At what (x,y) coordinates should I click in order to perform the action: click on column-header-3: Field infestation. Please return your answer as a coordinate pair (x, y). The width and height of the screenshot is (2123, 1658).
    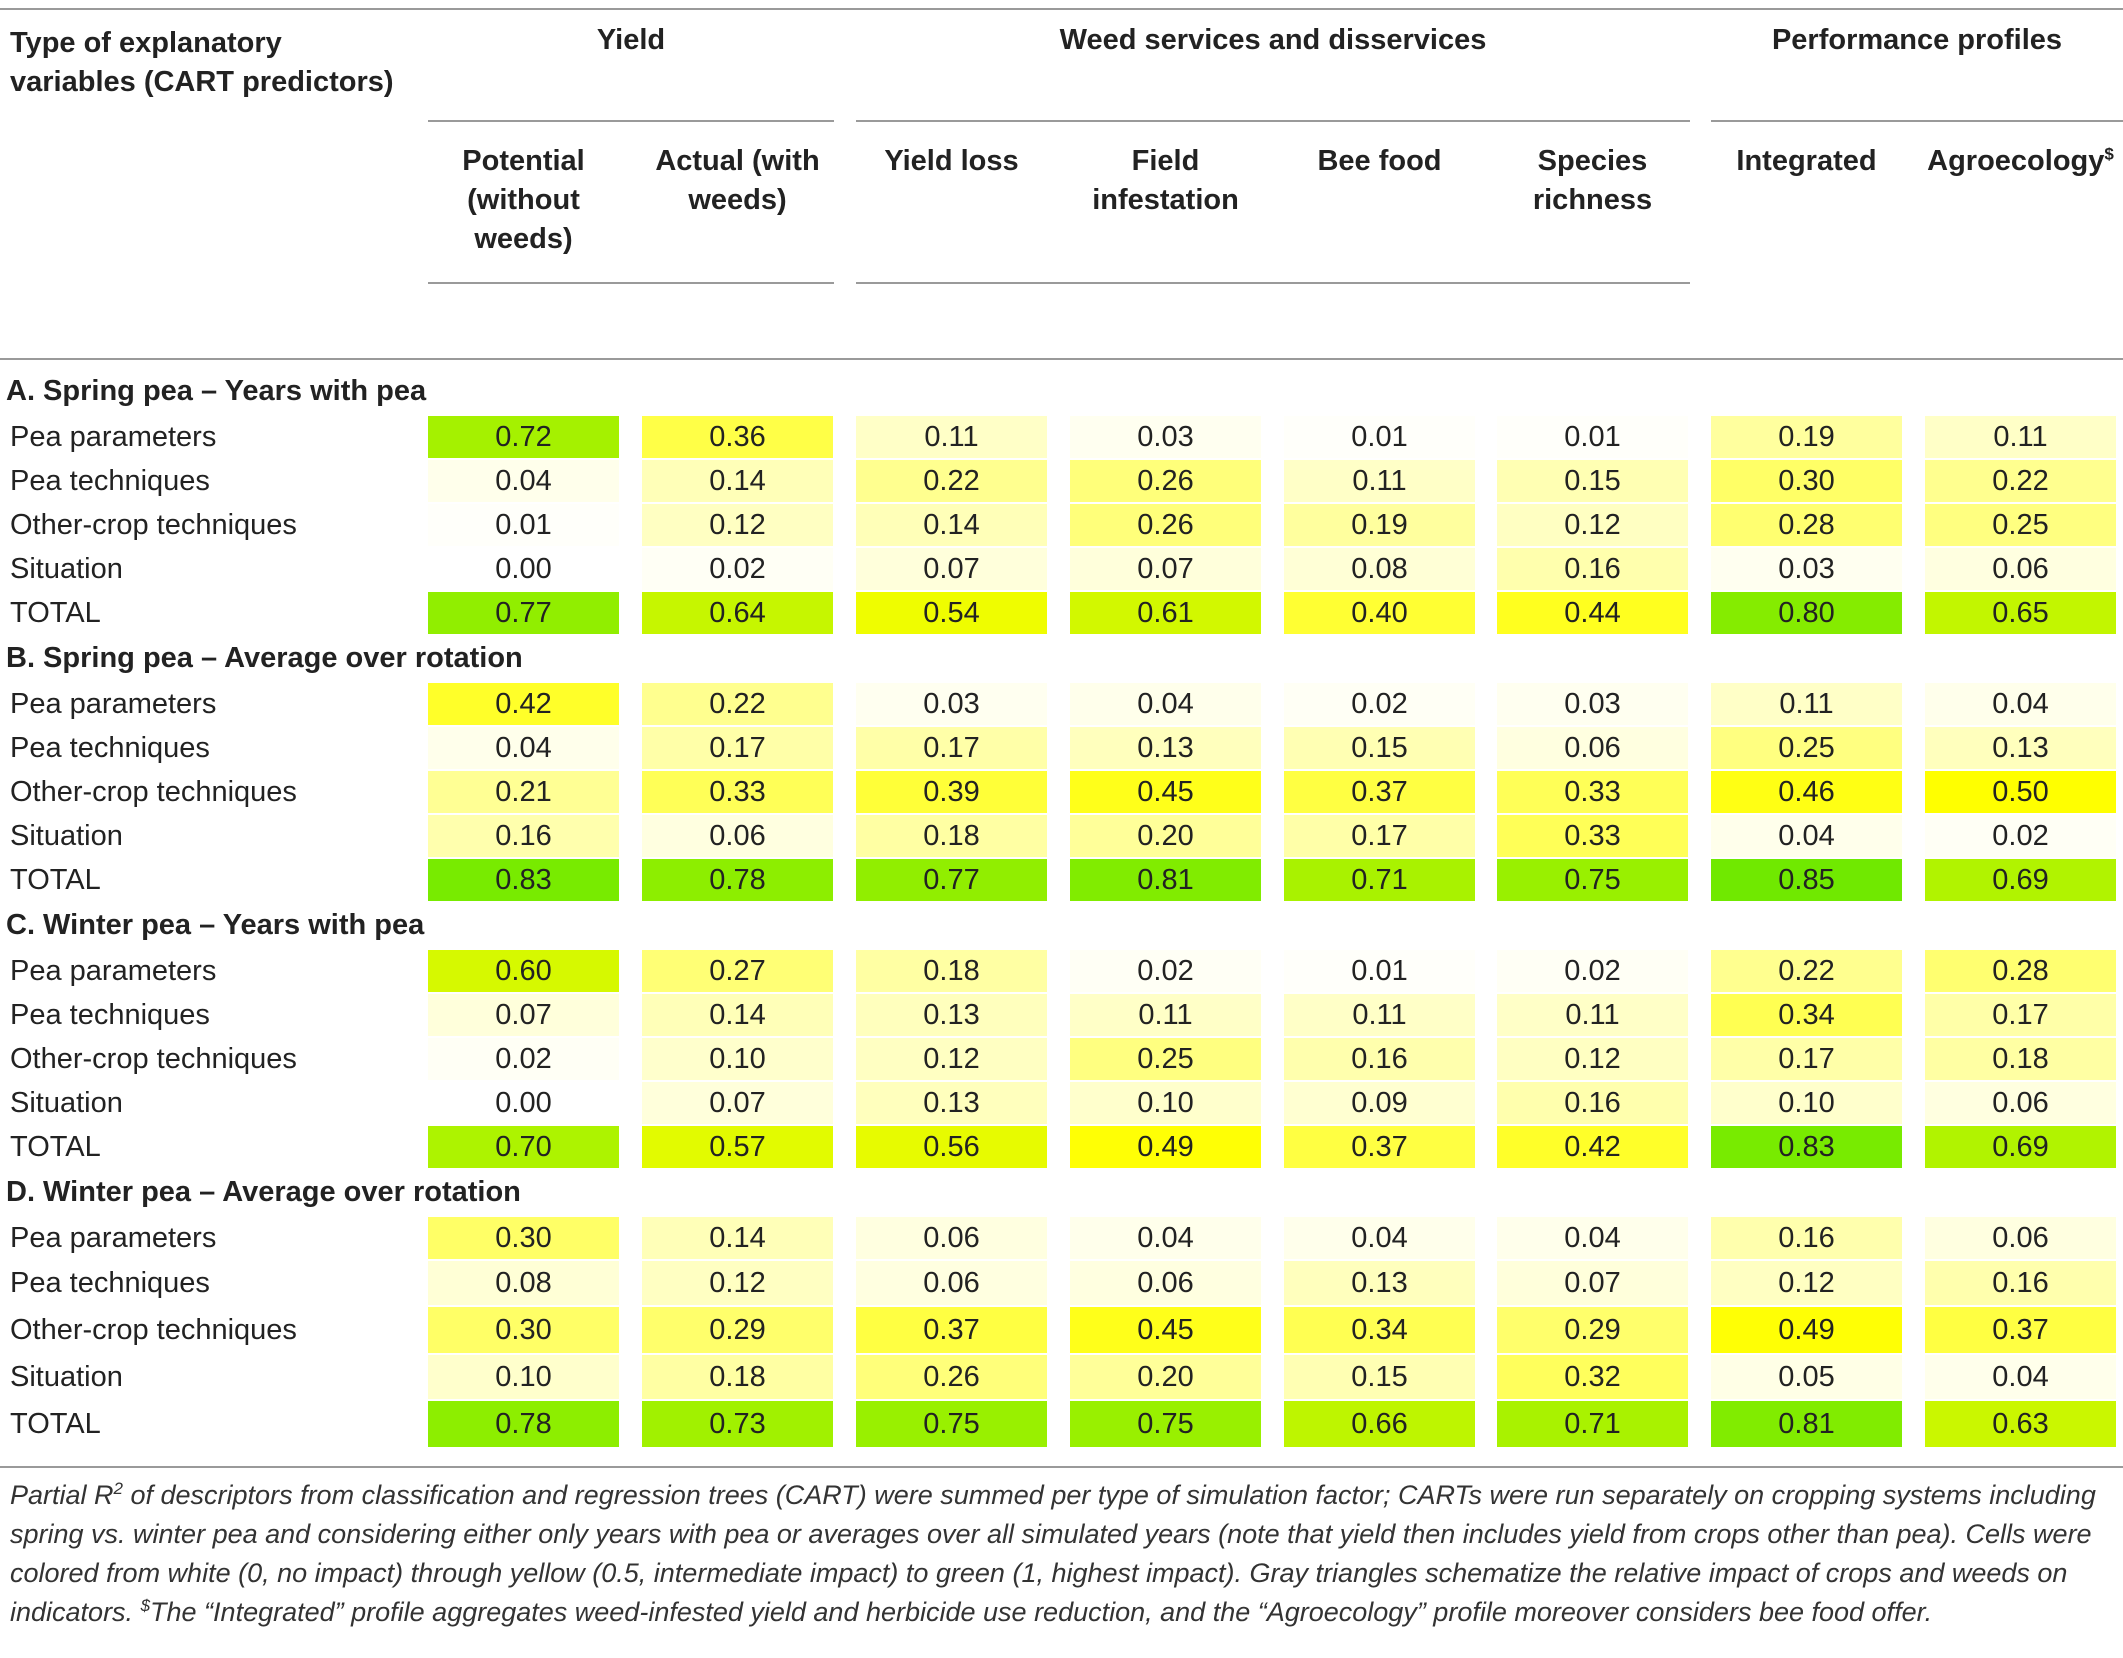
    Looking at the image, I should click on (1165, 181).